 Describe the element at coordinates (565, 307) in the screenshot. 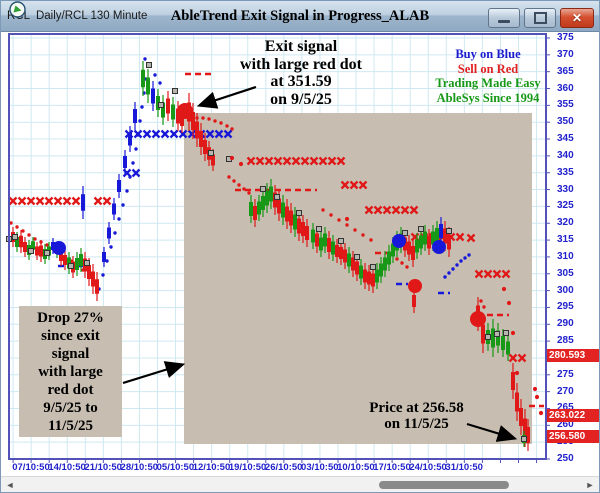

I see `y-axis-label: 295` at that location.